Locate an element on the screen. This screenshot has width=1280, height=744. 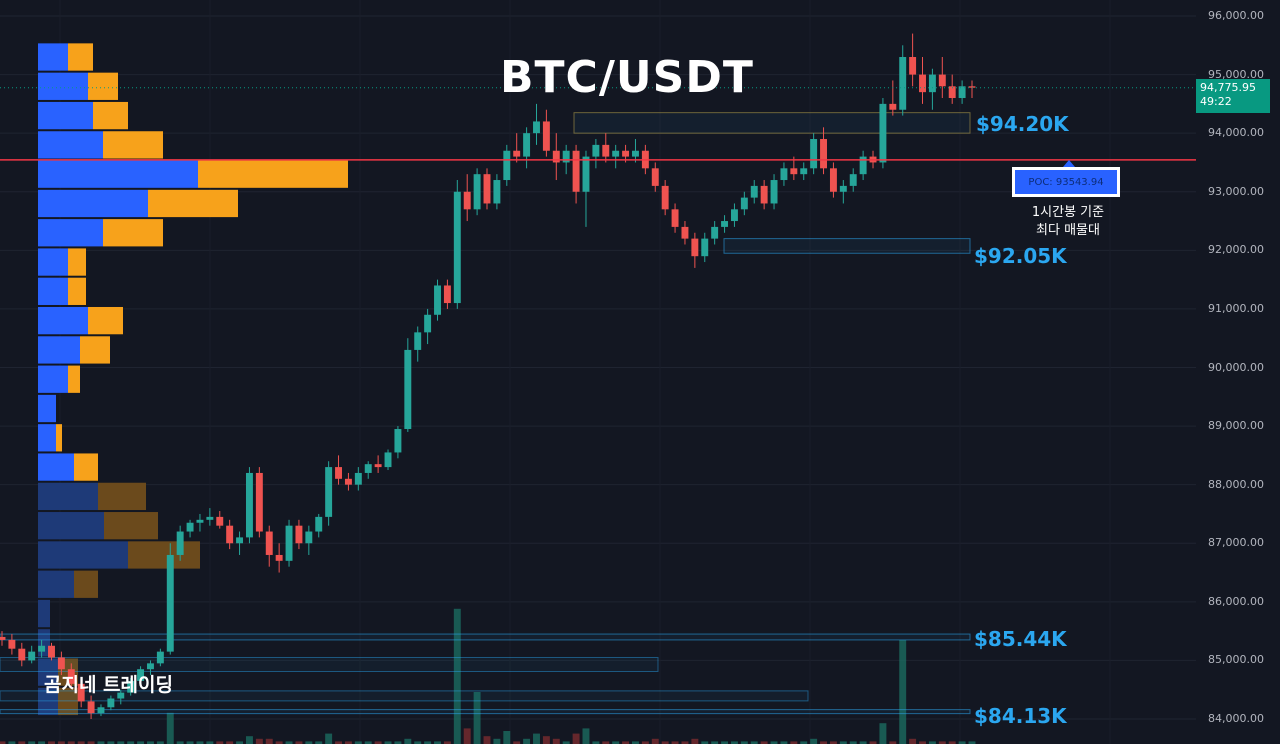
poc-note-line2: 최다 매물대 is located at coordinates (1068, 230).